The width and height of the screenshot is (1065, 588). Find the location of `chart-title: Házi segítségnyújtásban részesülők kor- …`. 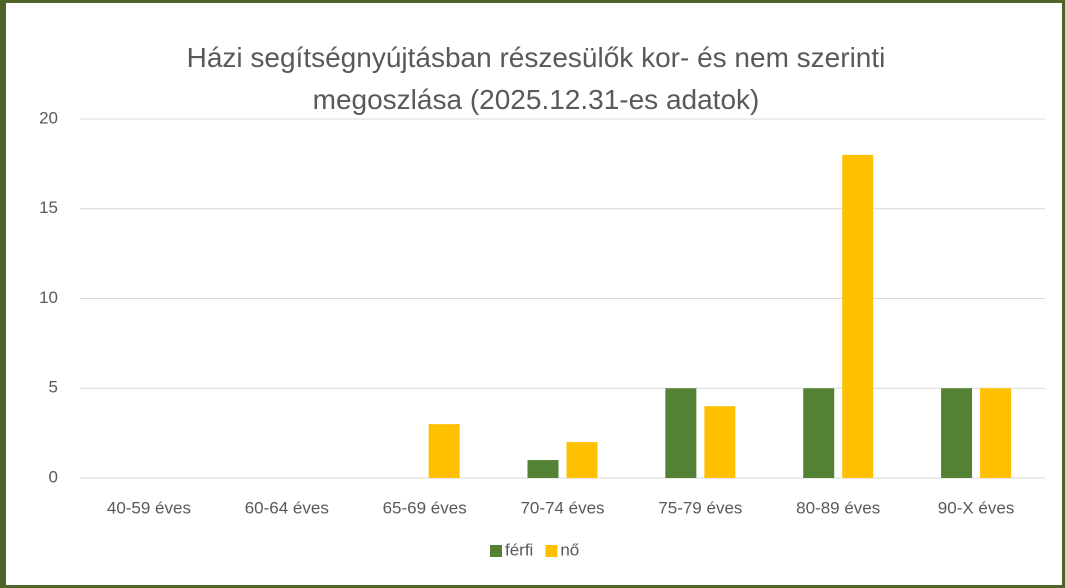

chart-title: Házi segítségnyújtásban részesülők kor- … is located at coordinates (536, 78).